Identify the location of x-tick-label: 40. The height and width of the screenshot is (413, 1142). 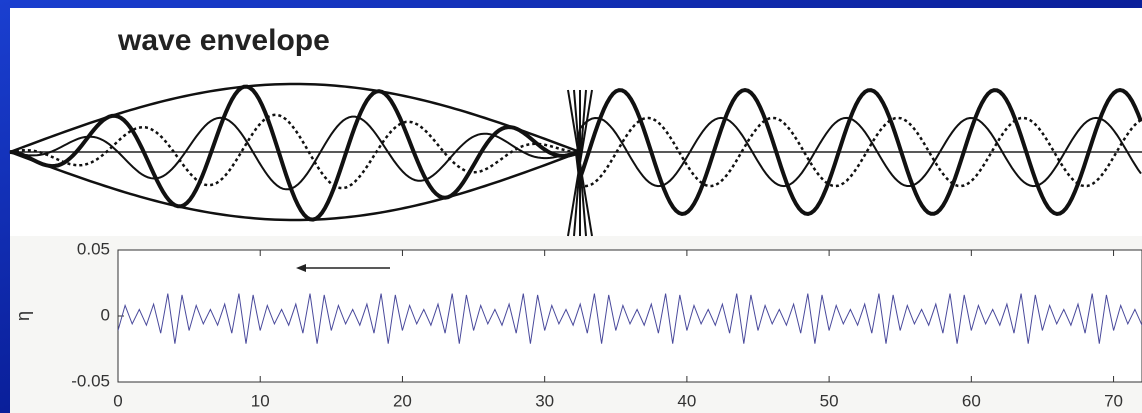
(686, 400).